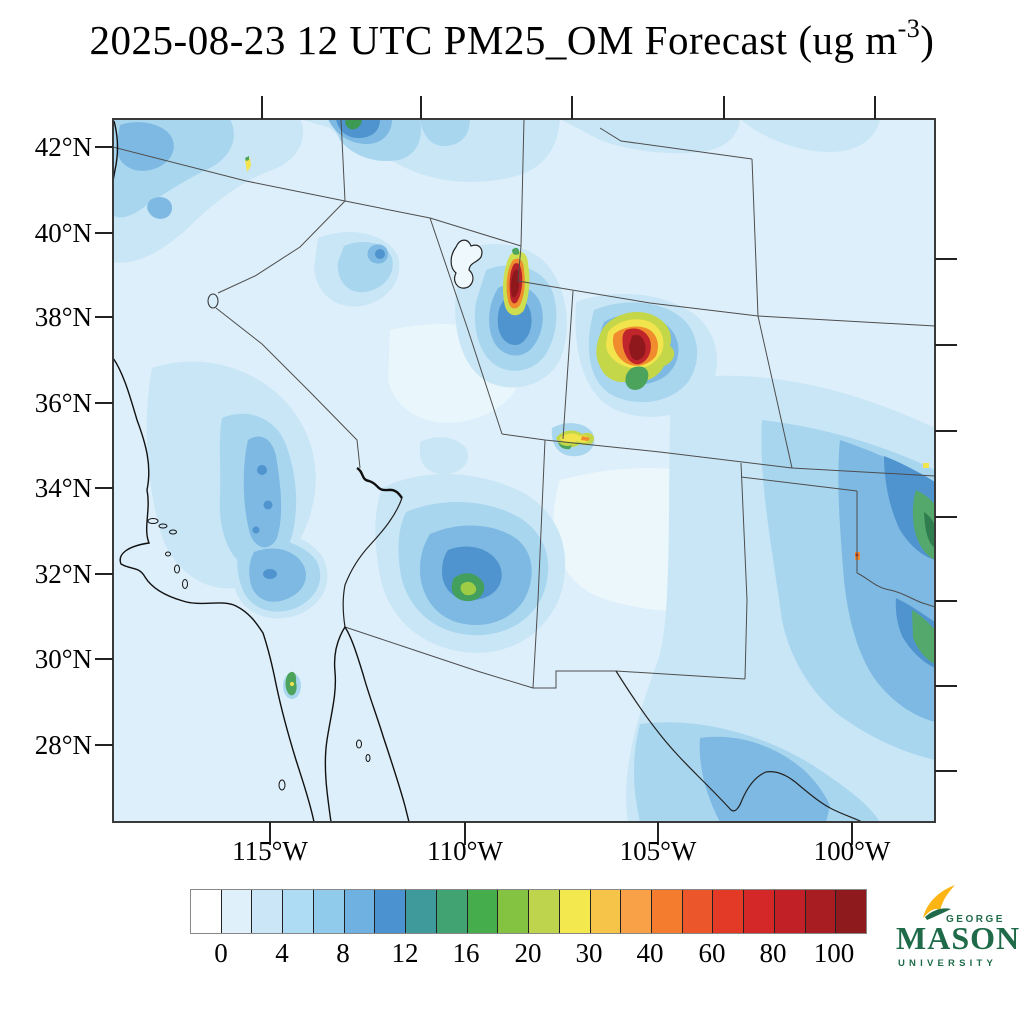 The width and height of the screenshot is (1024, 1024). Describe the element at coordinates (948, 963) in the screenshot. I see `gmu-logo-university: UNIVERSITY` at that location.